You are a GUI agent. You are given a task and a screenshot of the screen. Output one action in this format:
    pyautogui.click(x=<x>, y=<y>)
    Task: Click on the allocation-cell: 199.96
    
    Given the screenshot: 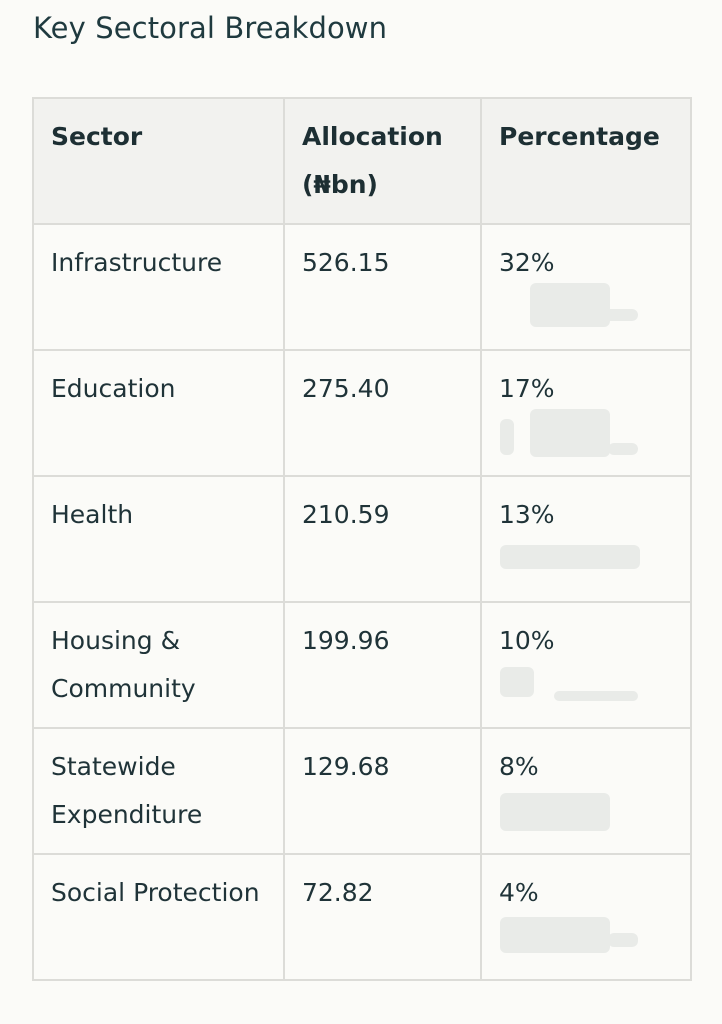 What is the action you would take?
    pyautogui.click(x=382, y=665)
    